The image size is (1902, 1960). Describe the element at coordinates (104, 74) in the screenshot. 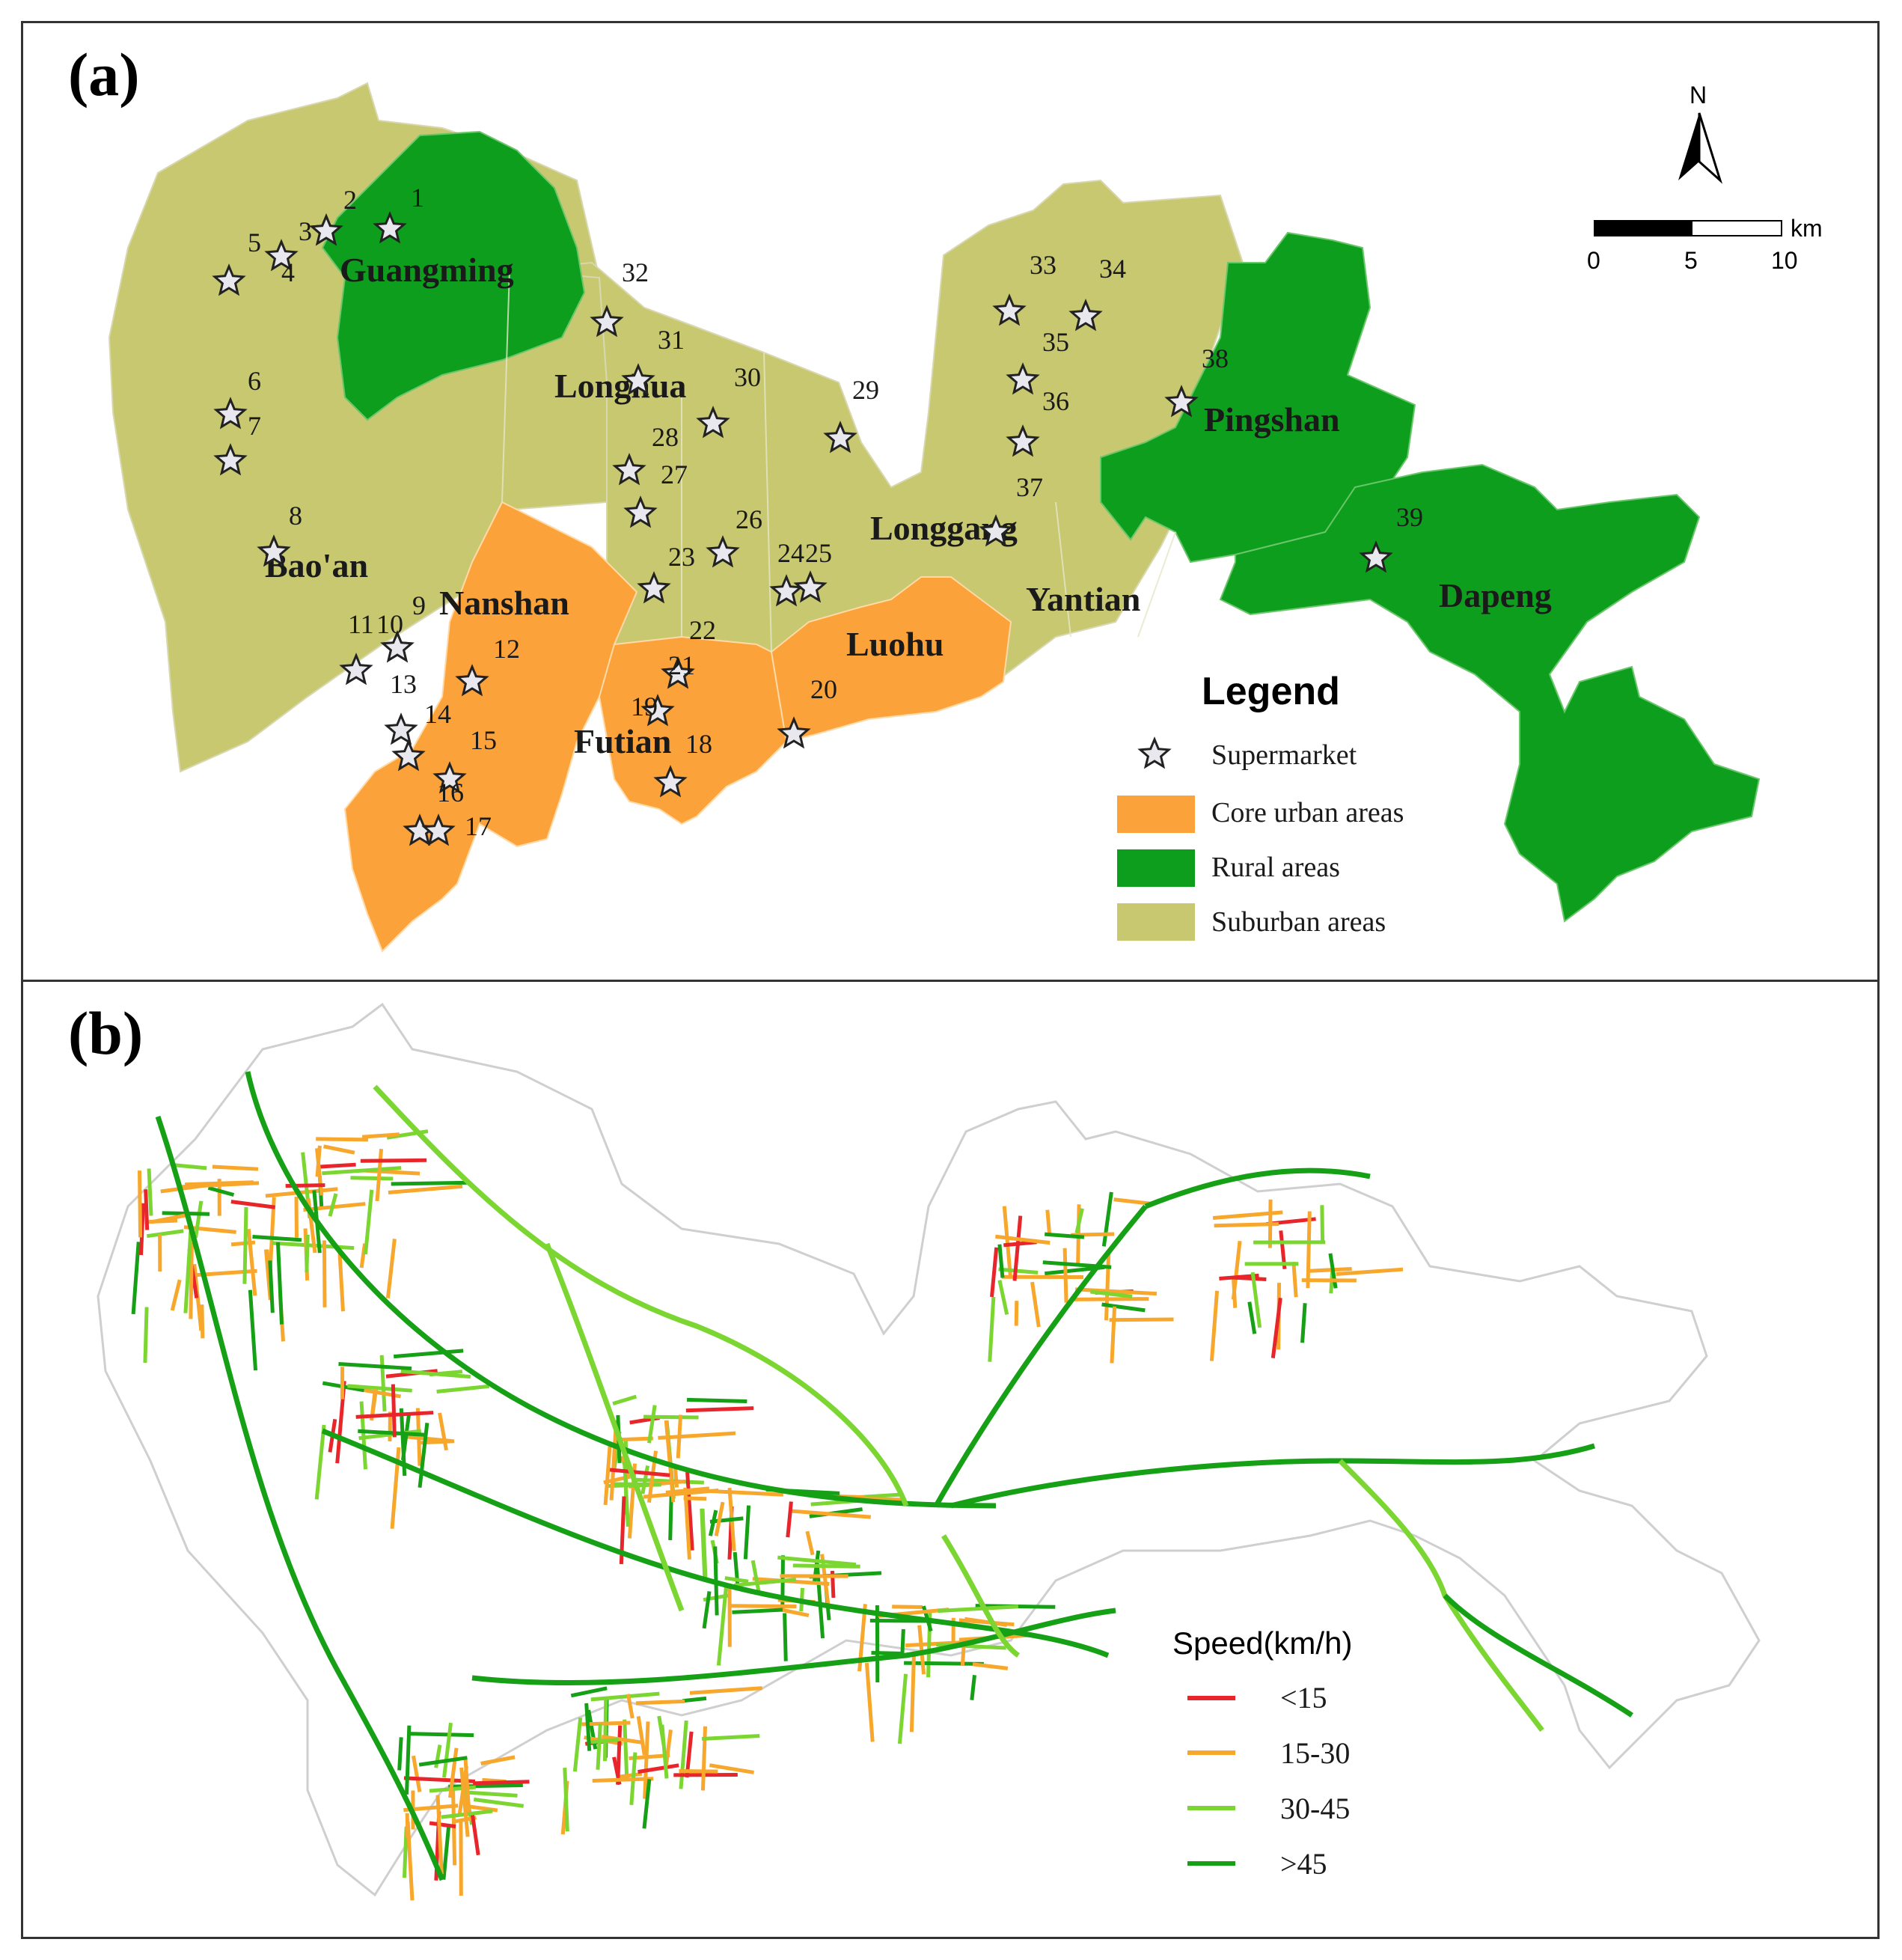

I see `panel-a-label: (a)` at that location.